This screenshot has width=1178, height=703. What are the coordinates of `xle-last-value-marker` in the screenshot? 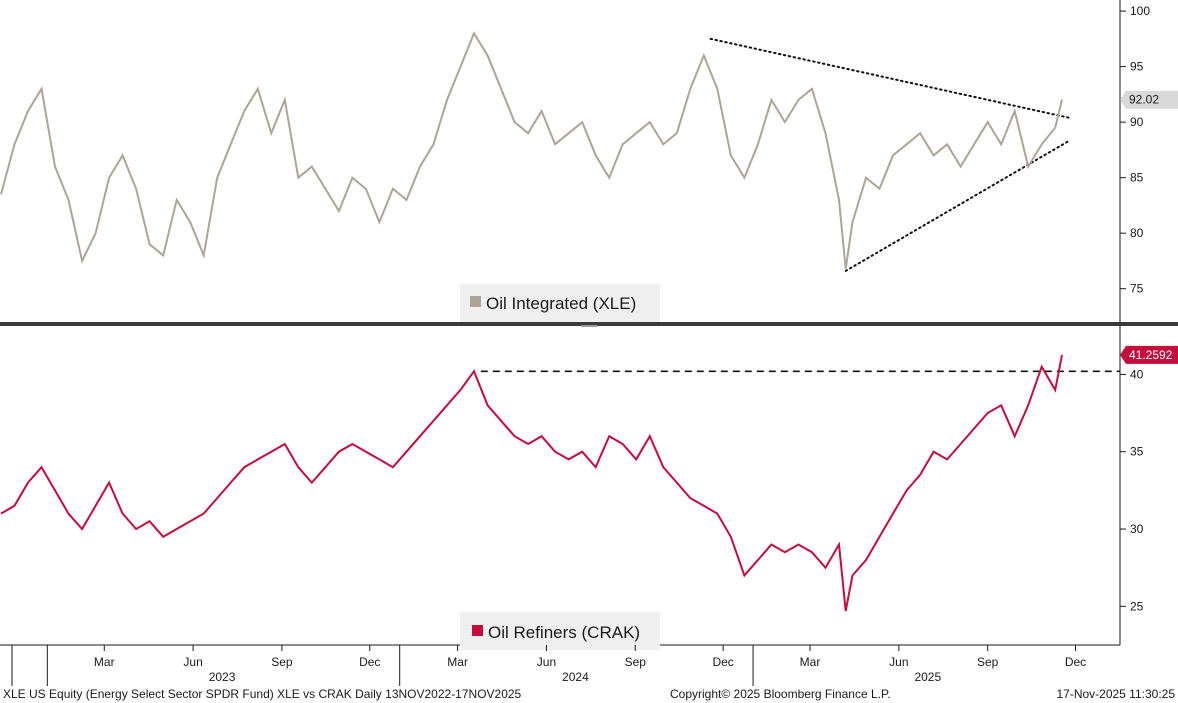 It's located at (1149, 99).